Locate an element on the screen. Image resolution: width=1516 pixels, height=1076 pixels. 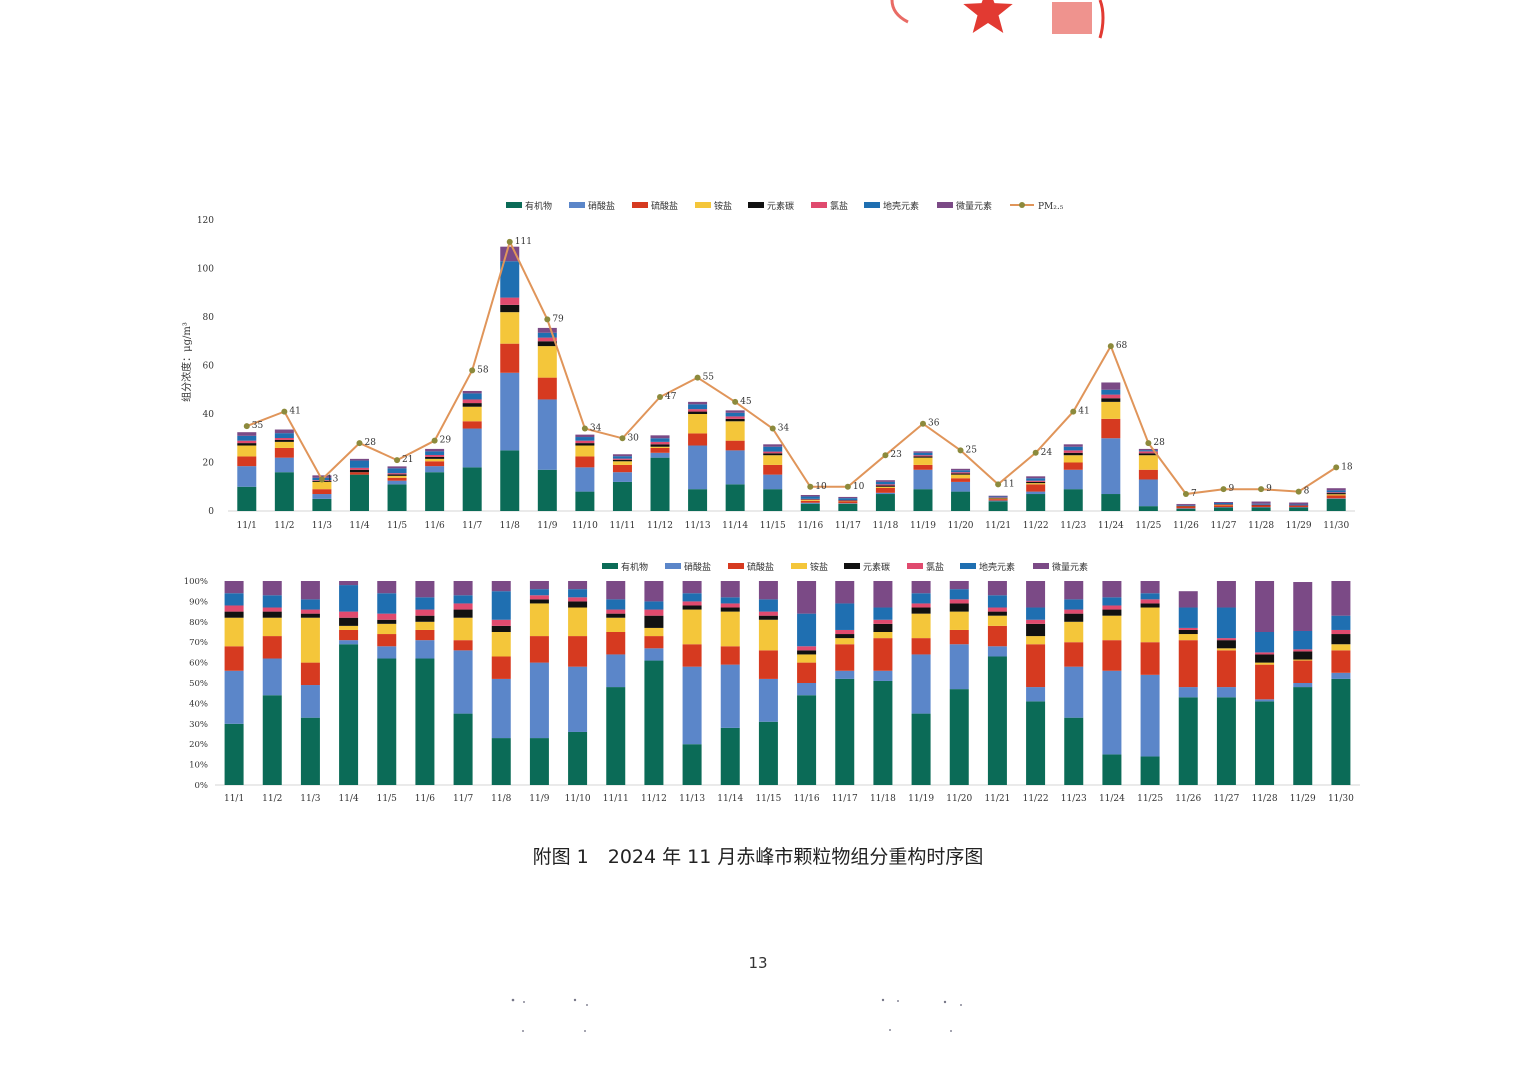
pm25-label-6: 58 is located at coordinates (483, 370).